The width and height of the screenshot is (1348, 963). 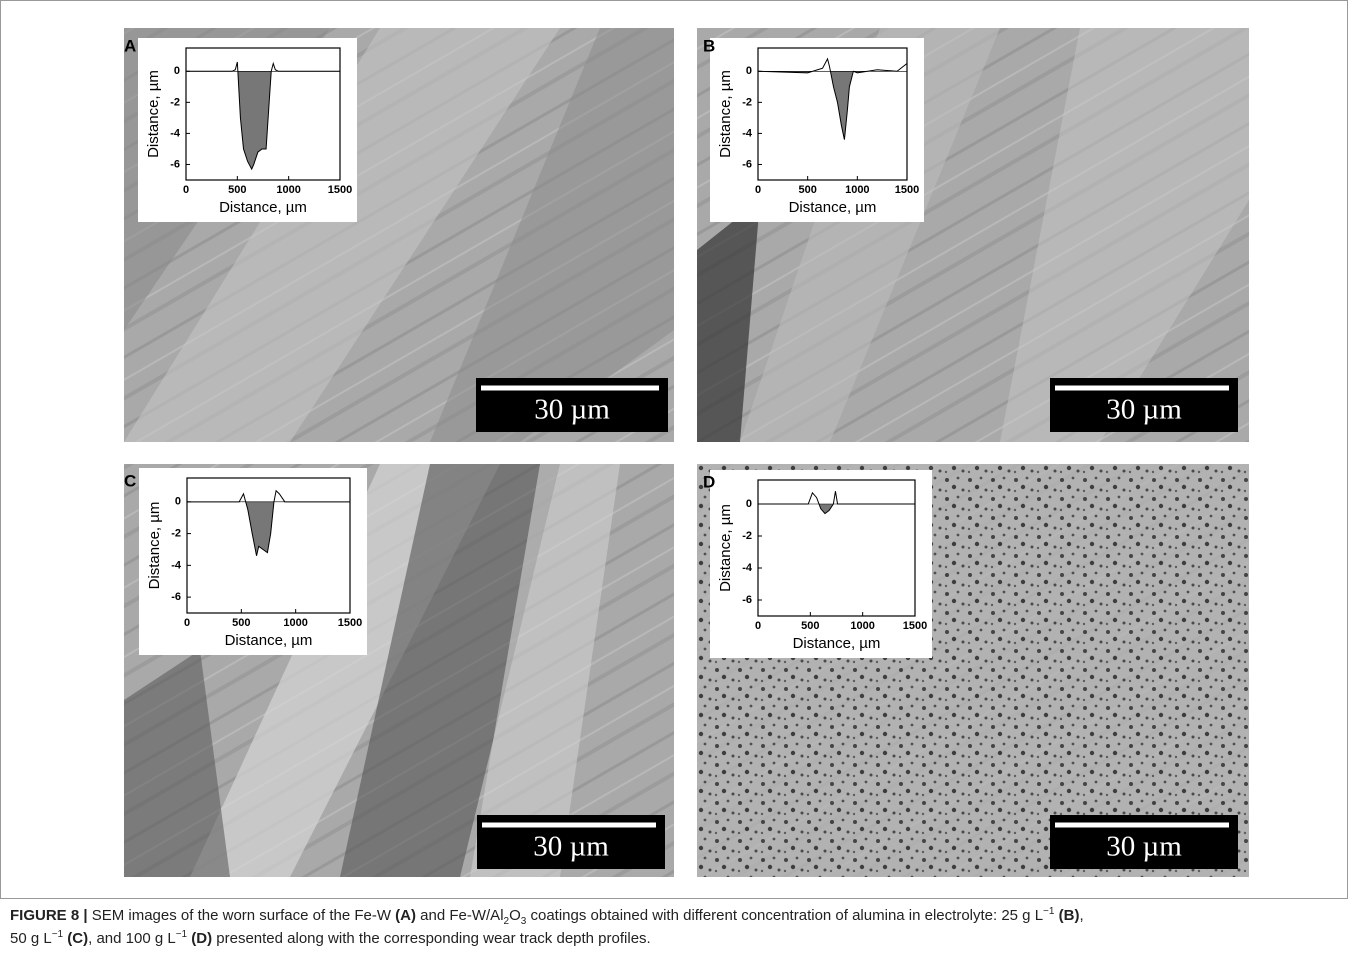 What do you see at coordinates (1069, 915) in the screenshot?
I see `caption-text: (B)` at bounding box center [1069, 915].